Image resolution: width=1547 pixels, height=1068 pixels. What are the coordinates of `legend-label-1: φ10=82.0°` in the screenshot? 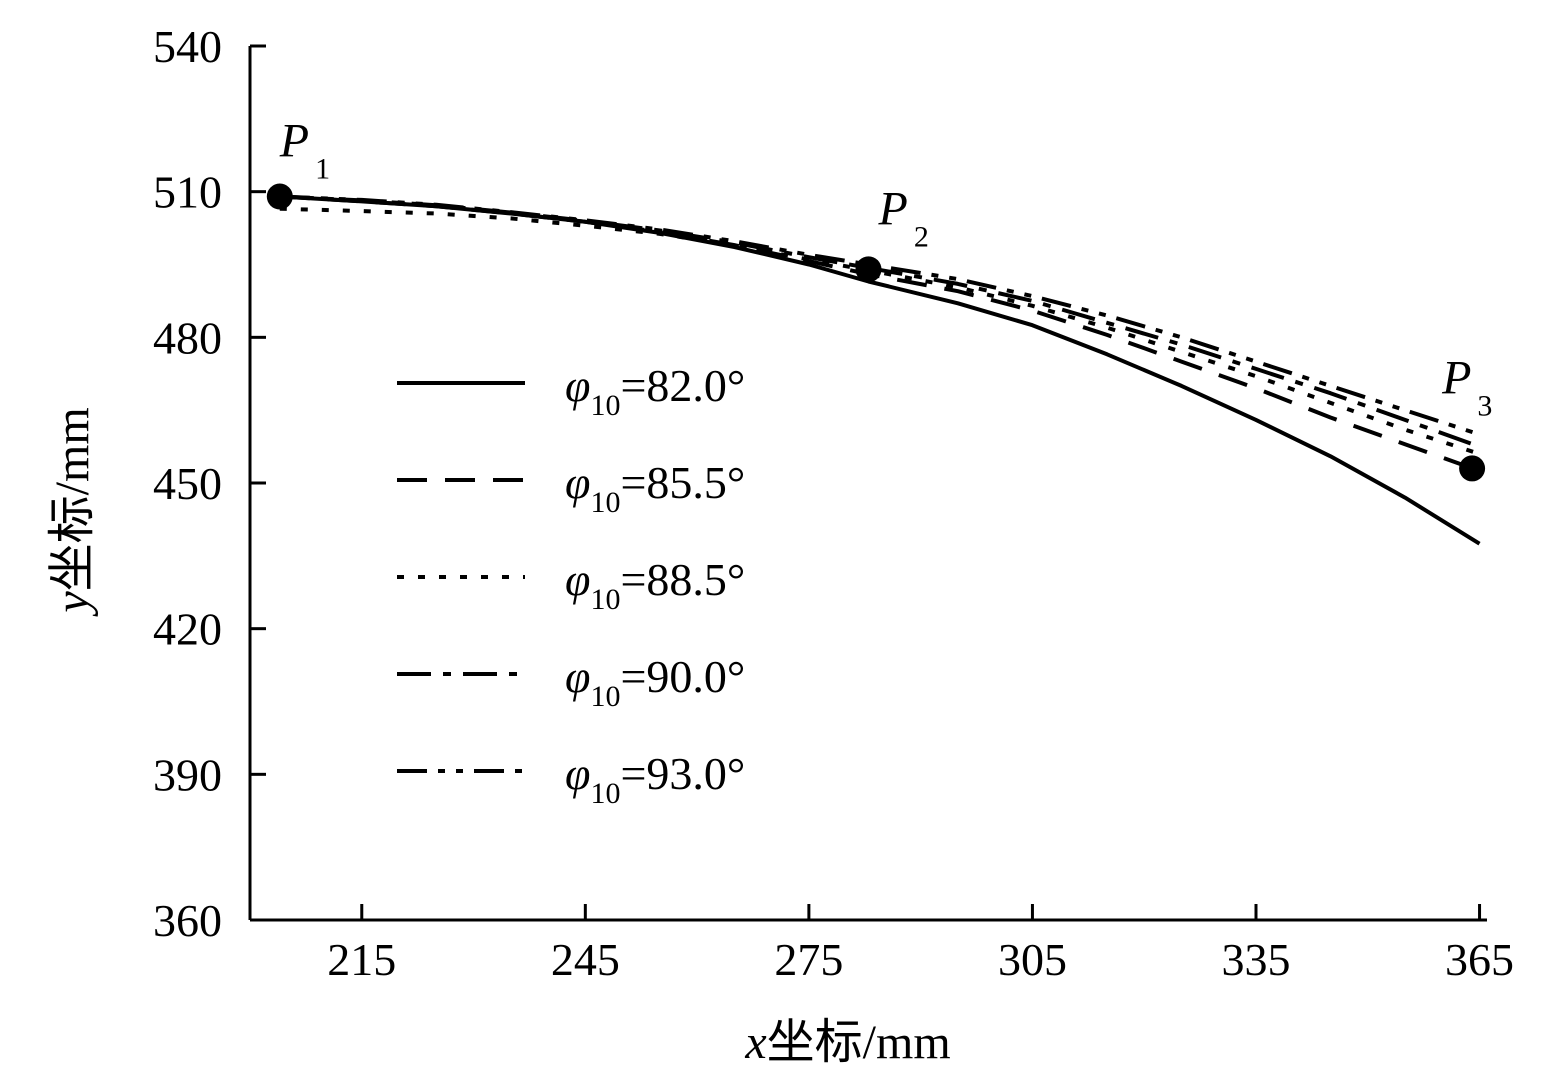 It's located at (655, 391).